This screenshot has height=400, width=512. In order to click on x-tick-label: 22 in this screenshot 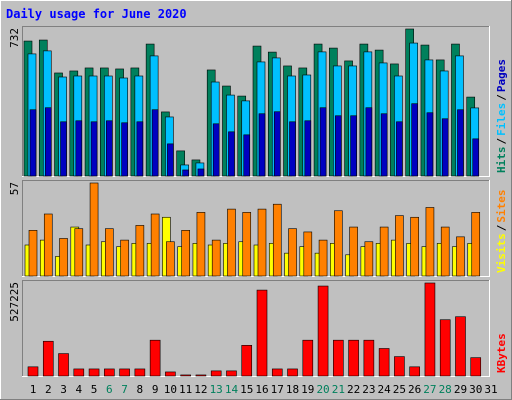, I will do `click(353, 389)`.